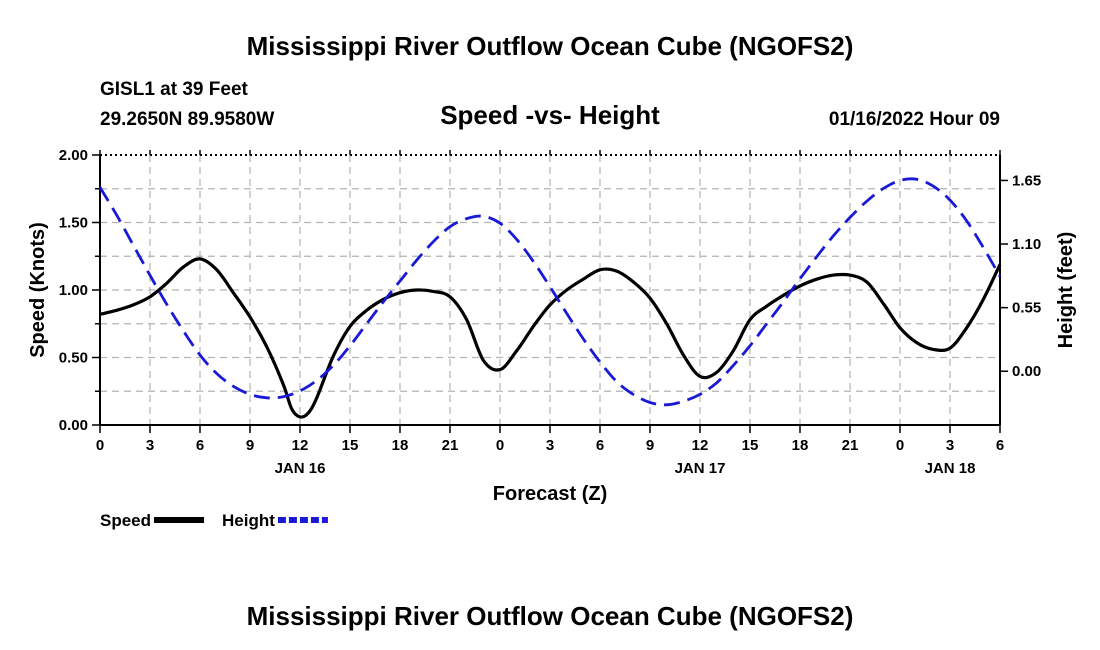 Image resolution: width=1100 pixels, height=650 pixels. I want to click on y2-tick-labels: 0.00 0.55 1.10 1.65, so click(1026, 276).